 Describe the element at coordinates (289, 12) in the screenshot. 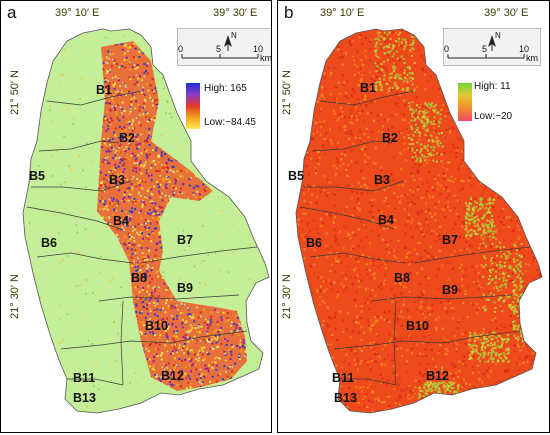

I see `panel-letter-b: b` at that location.